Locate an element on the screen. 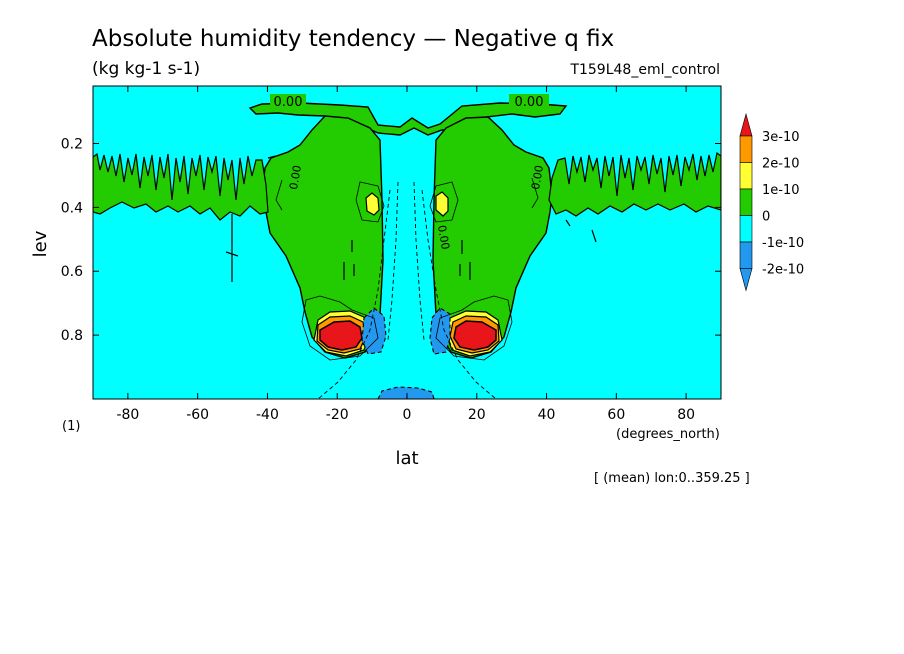 The height and width of the screenshot is (654, 904). red-core-south is located at coordinates (341, 335).